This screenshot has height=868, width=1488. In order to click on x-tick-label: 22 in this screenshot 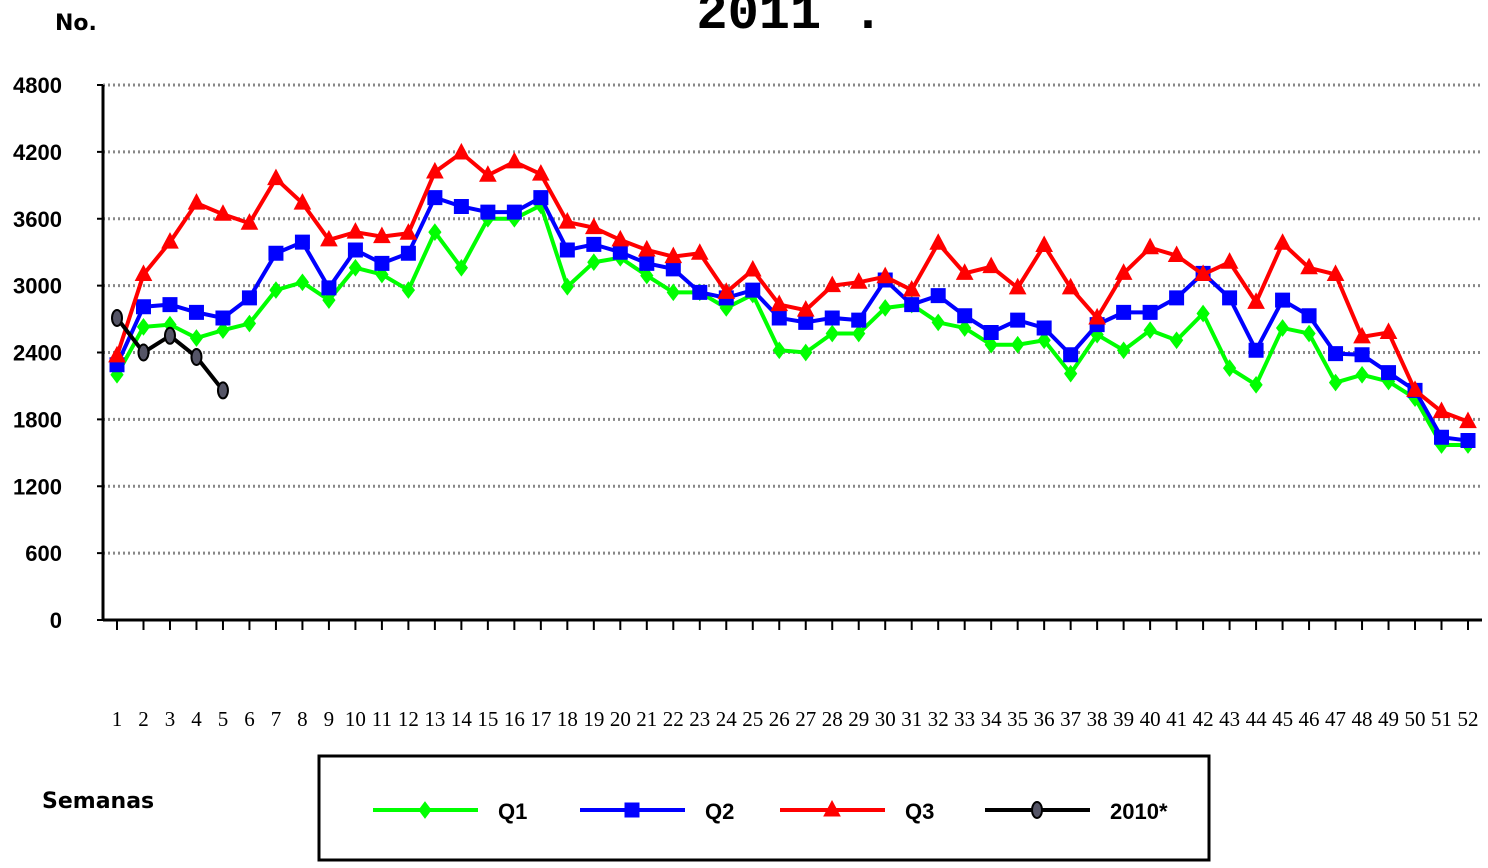, I will do `click(673, 719)`.